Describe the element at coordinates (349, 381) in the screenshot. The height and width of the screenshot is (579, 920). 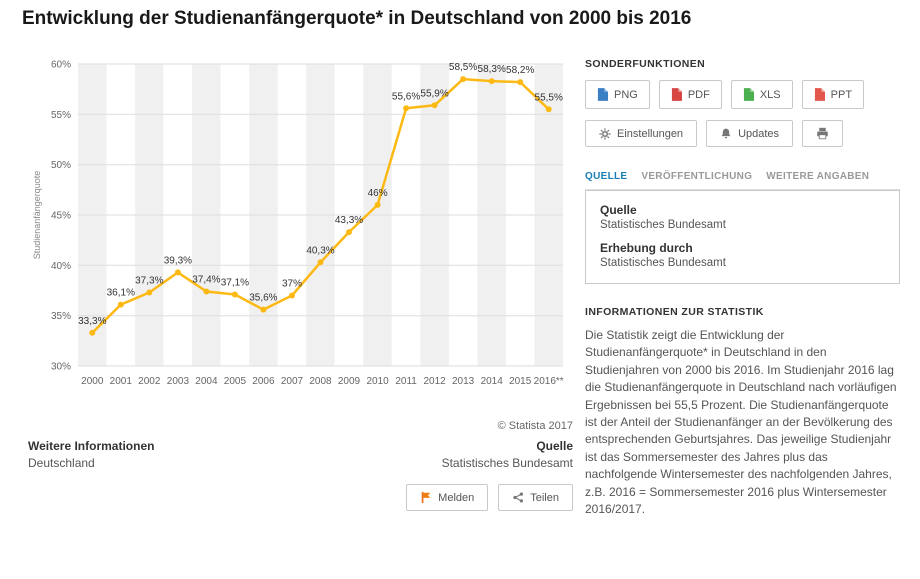
I see `svg-text: 2009` at that location.